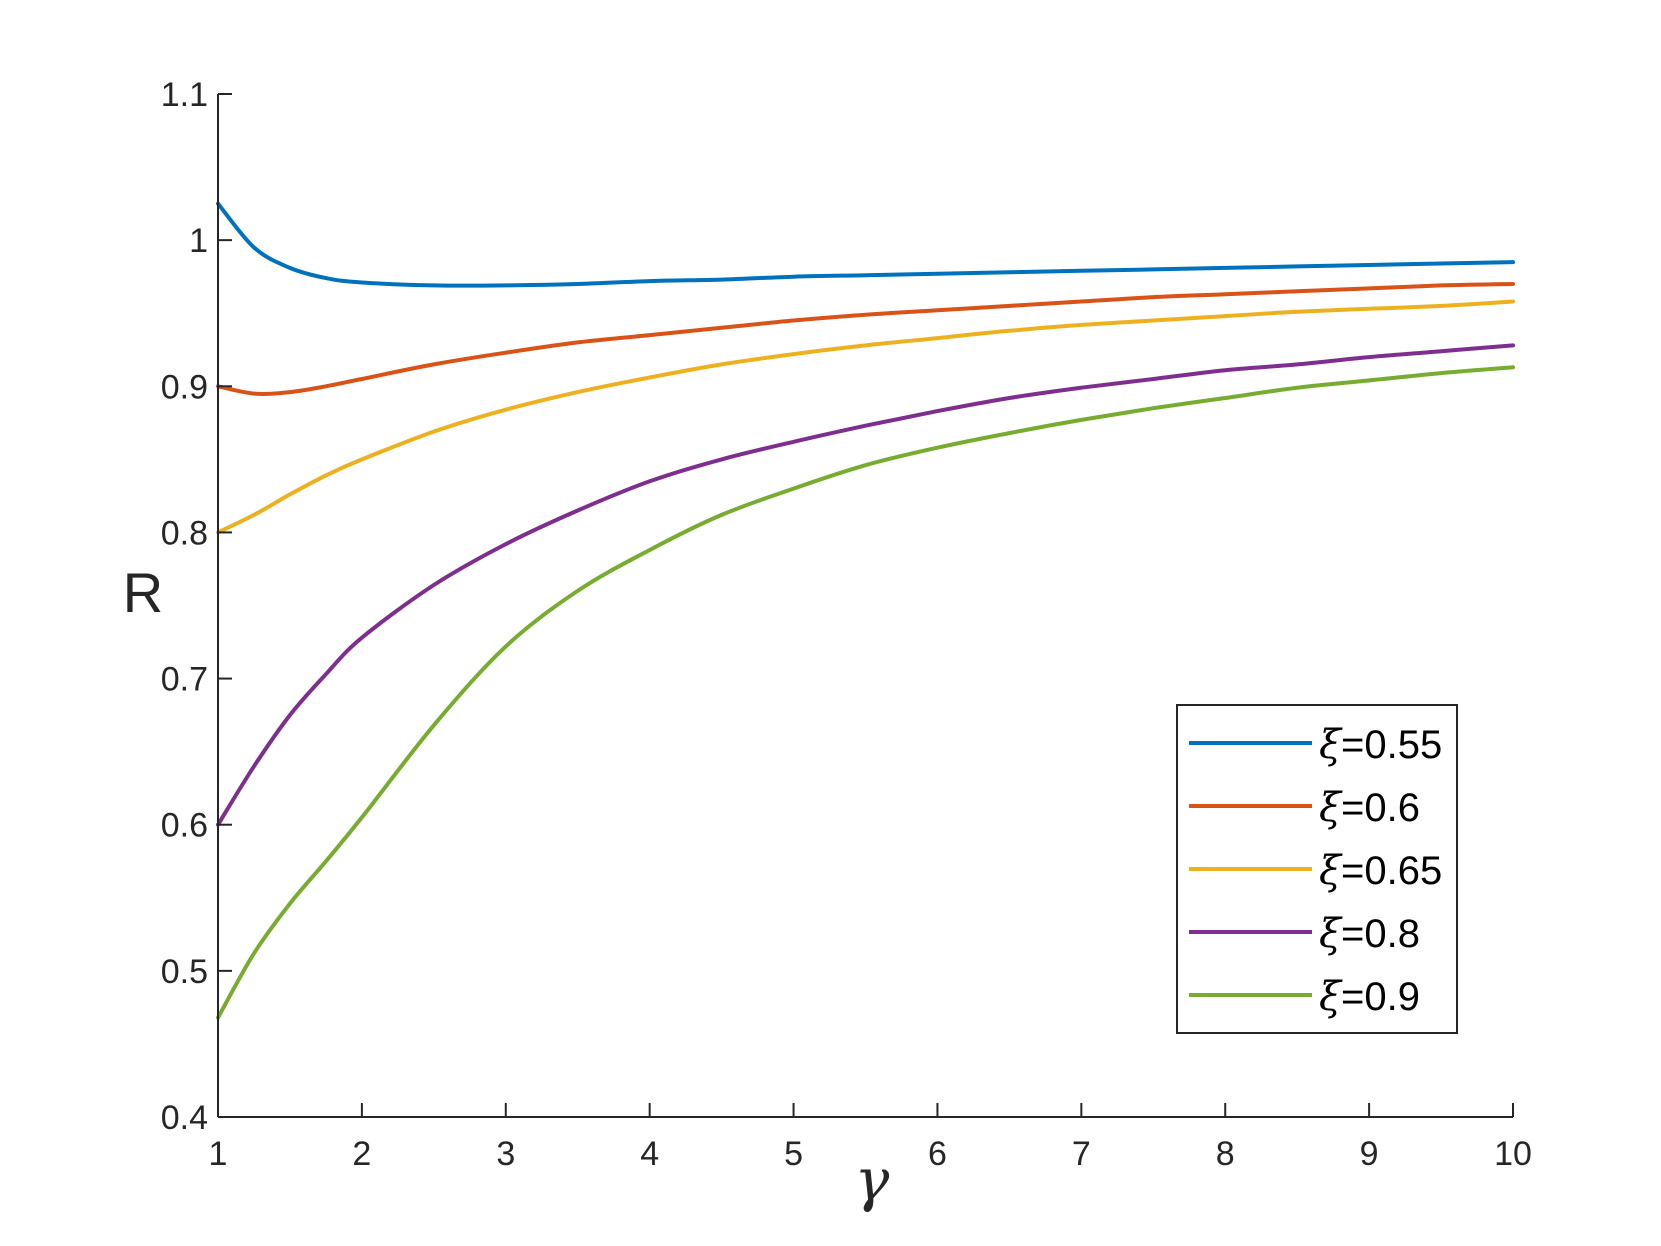  Describe the element at coordinates (649, 1154) in the screenshot. I see `x-tick-label: 4` at that location.